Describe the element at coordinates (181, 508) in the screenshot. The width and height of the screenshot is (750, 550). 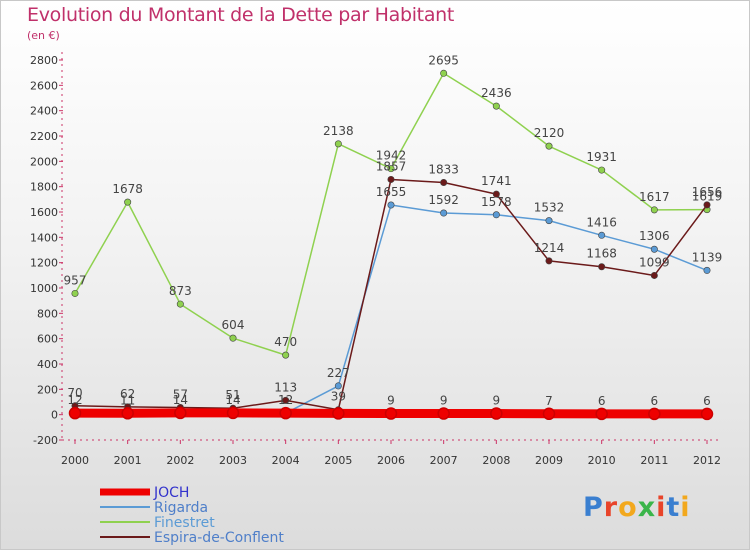
I see `legend-label: Rigarda` at that location.